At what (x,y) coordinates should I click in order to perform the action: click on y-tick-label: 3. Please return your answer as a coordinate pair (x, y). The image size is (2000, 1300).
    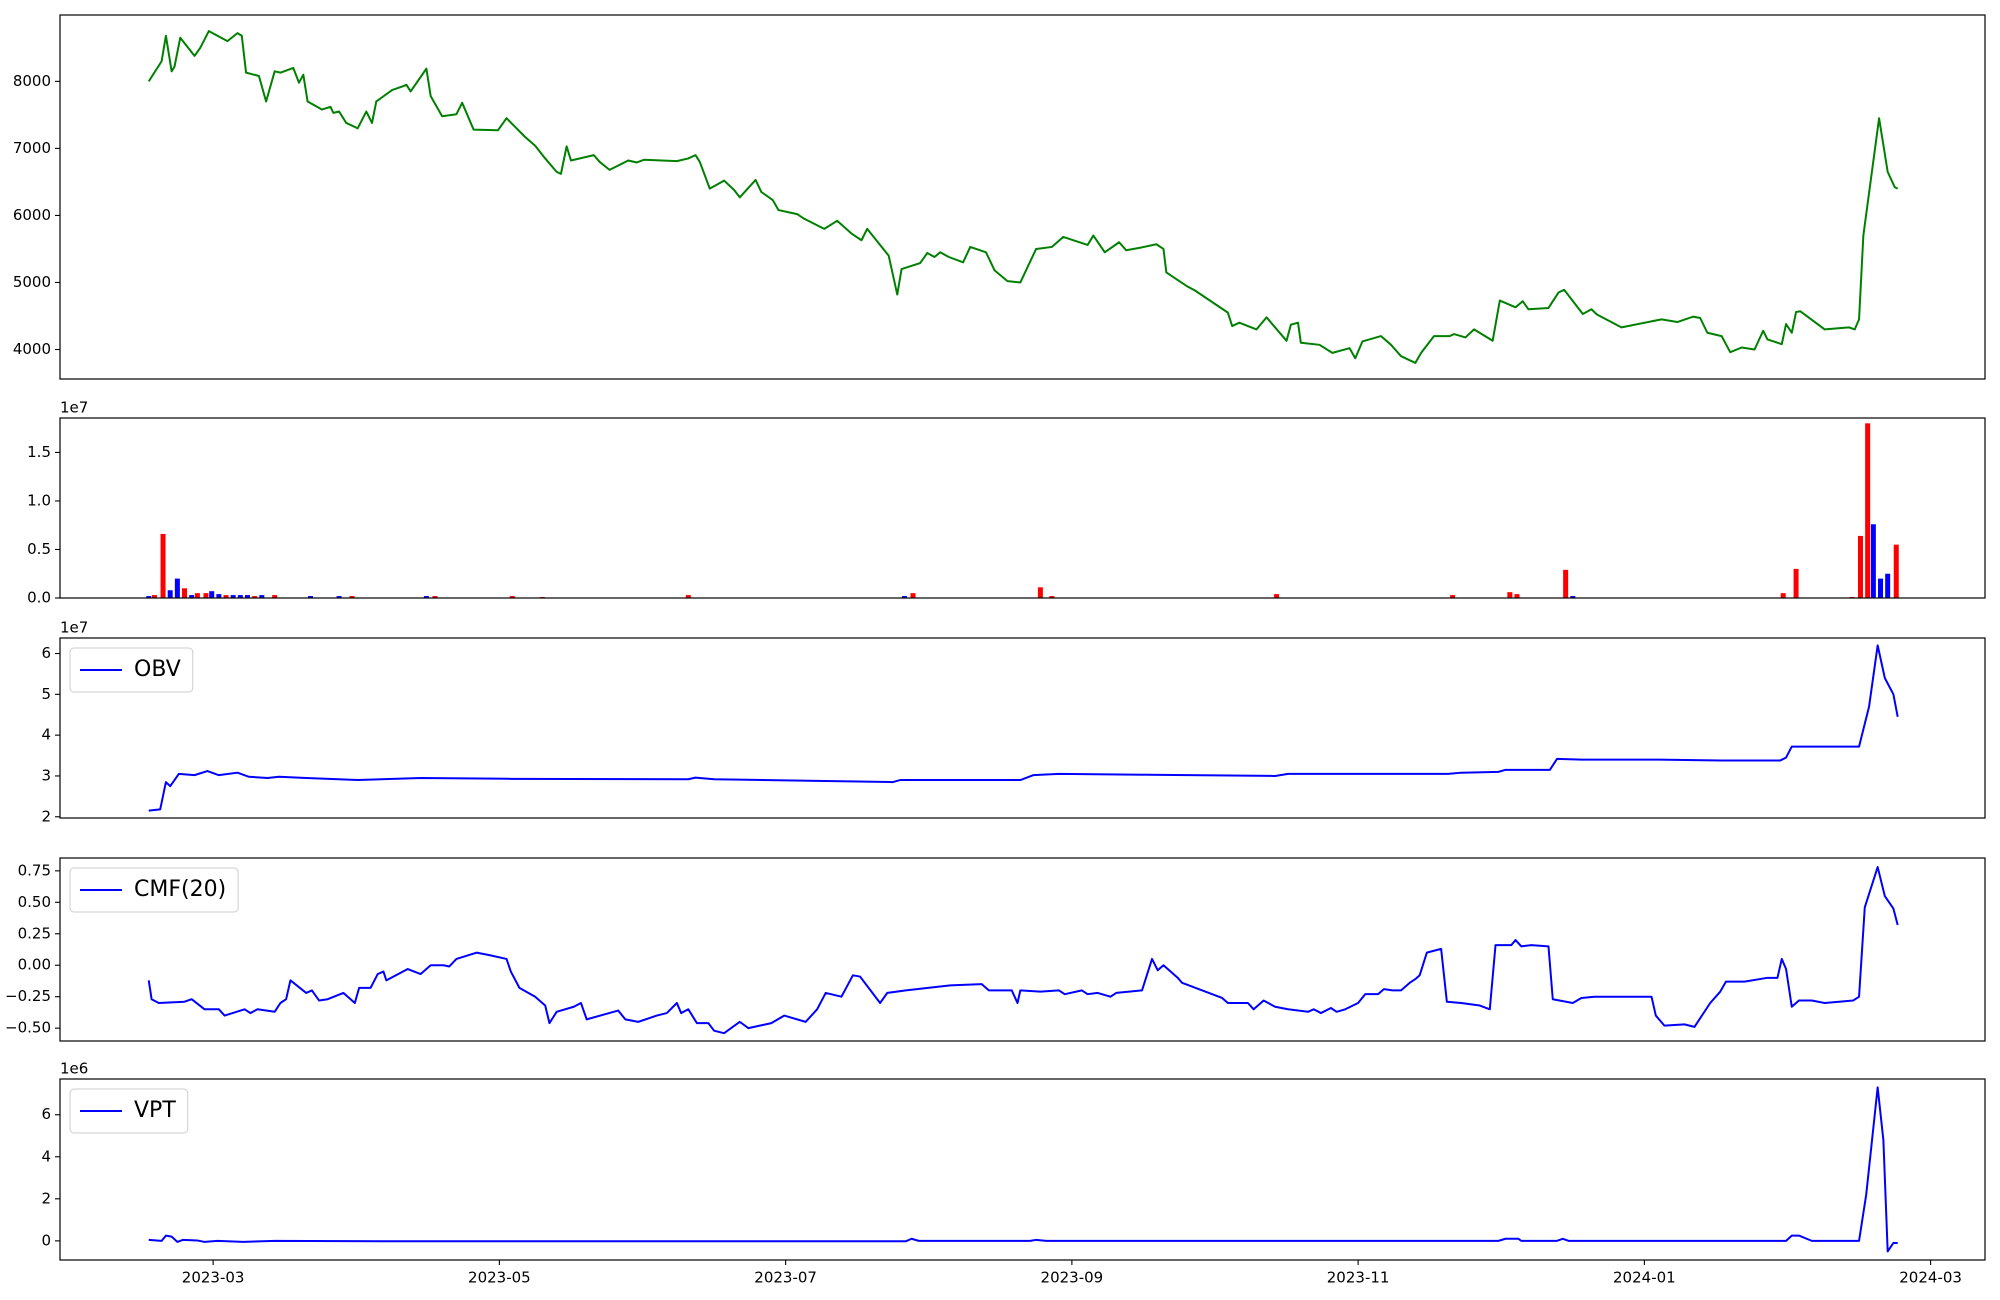
    Looking at the image, I should click on (46, 775).